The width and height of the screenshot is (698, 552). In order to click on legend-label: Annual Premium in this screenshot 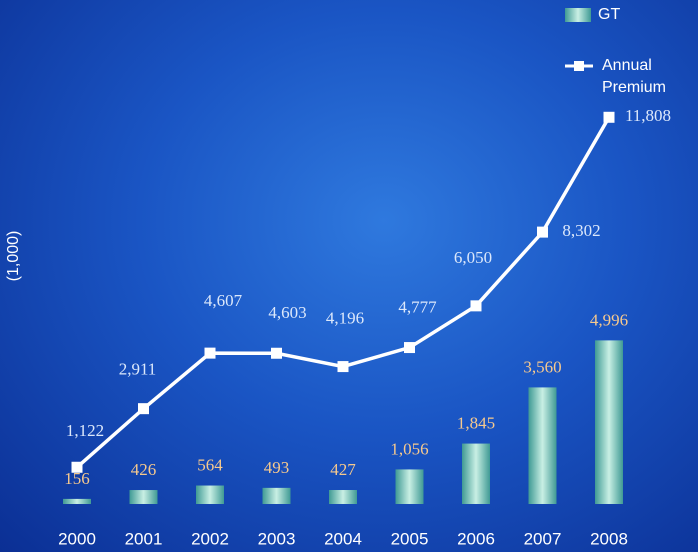, I will do `click(634, 76)`.